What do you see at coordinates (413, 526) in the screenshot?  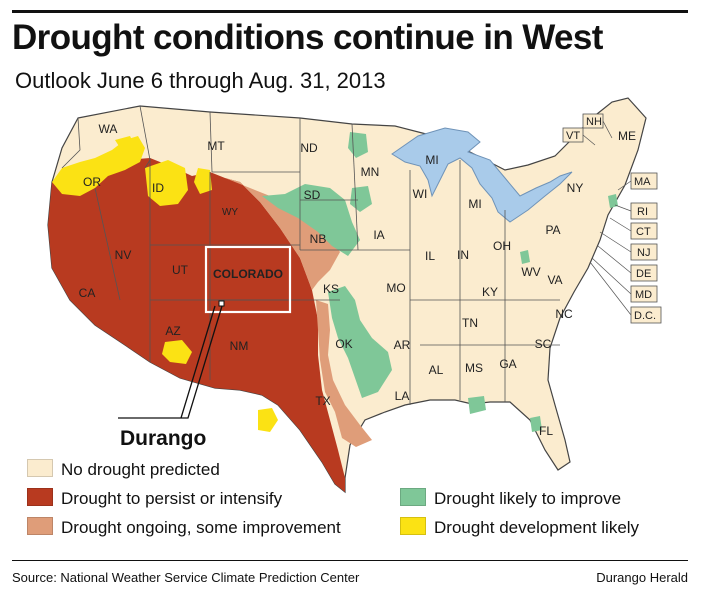 I see `legend-swatch-development` at bounding box center [413, 526].